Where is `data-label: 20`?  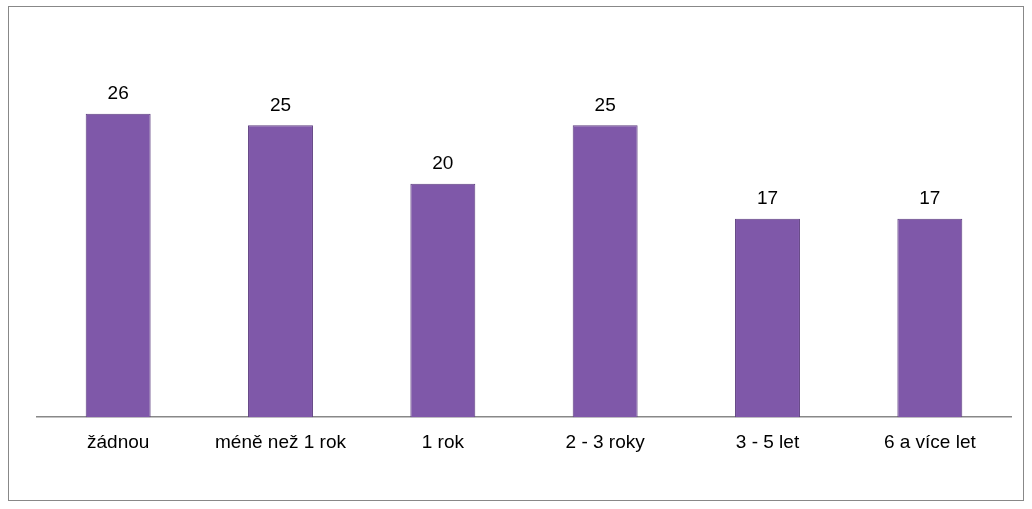
data-label: 20 is located at coordinates (443, 163).